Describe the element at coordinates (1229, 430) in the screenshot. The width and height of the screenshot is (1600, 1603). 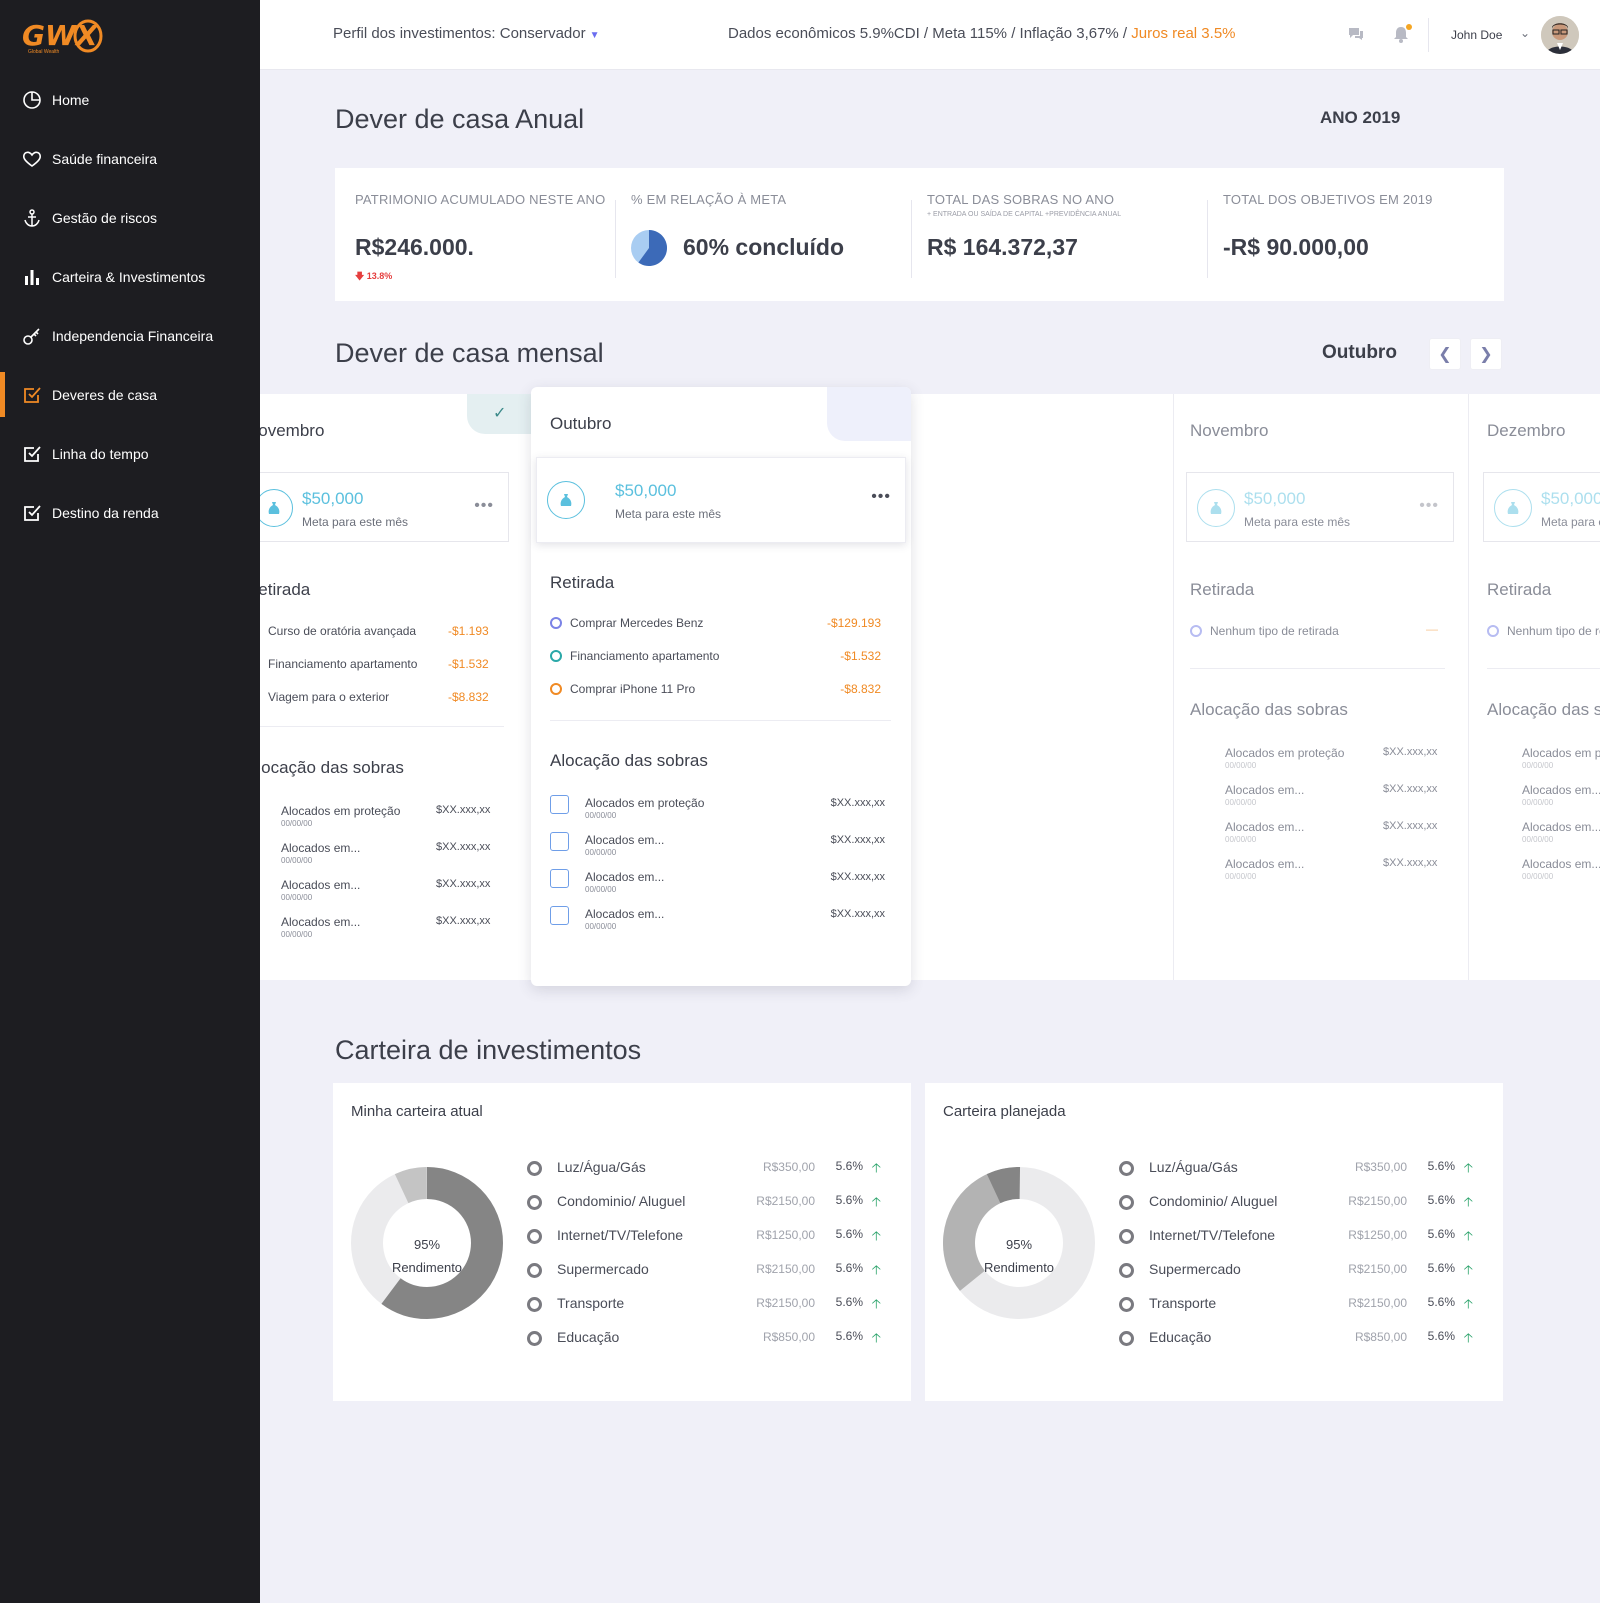
I see `month-name: Novembro` at that location.